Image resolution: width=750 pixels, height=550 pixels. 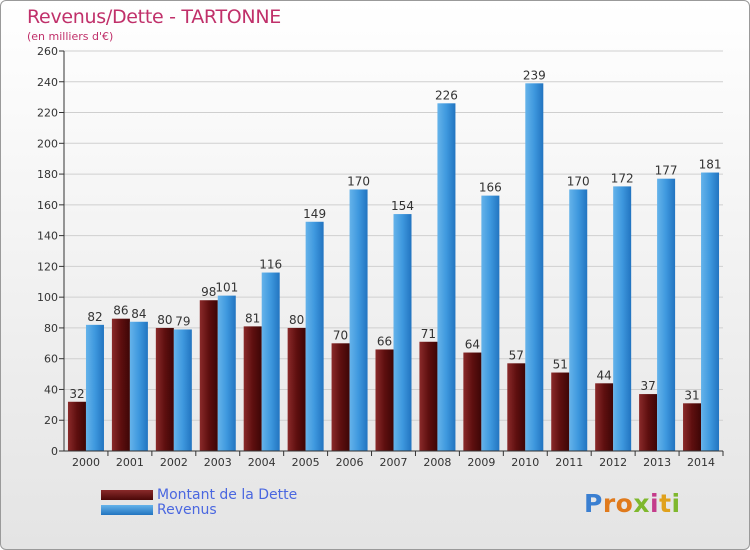 What do you see at coordinates (130, 462) in the screenshot?
I see `x-tick-label: 2001` at bounding box center [130, 462].